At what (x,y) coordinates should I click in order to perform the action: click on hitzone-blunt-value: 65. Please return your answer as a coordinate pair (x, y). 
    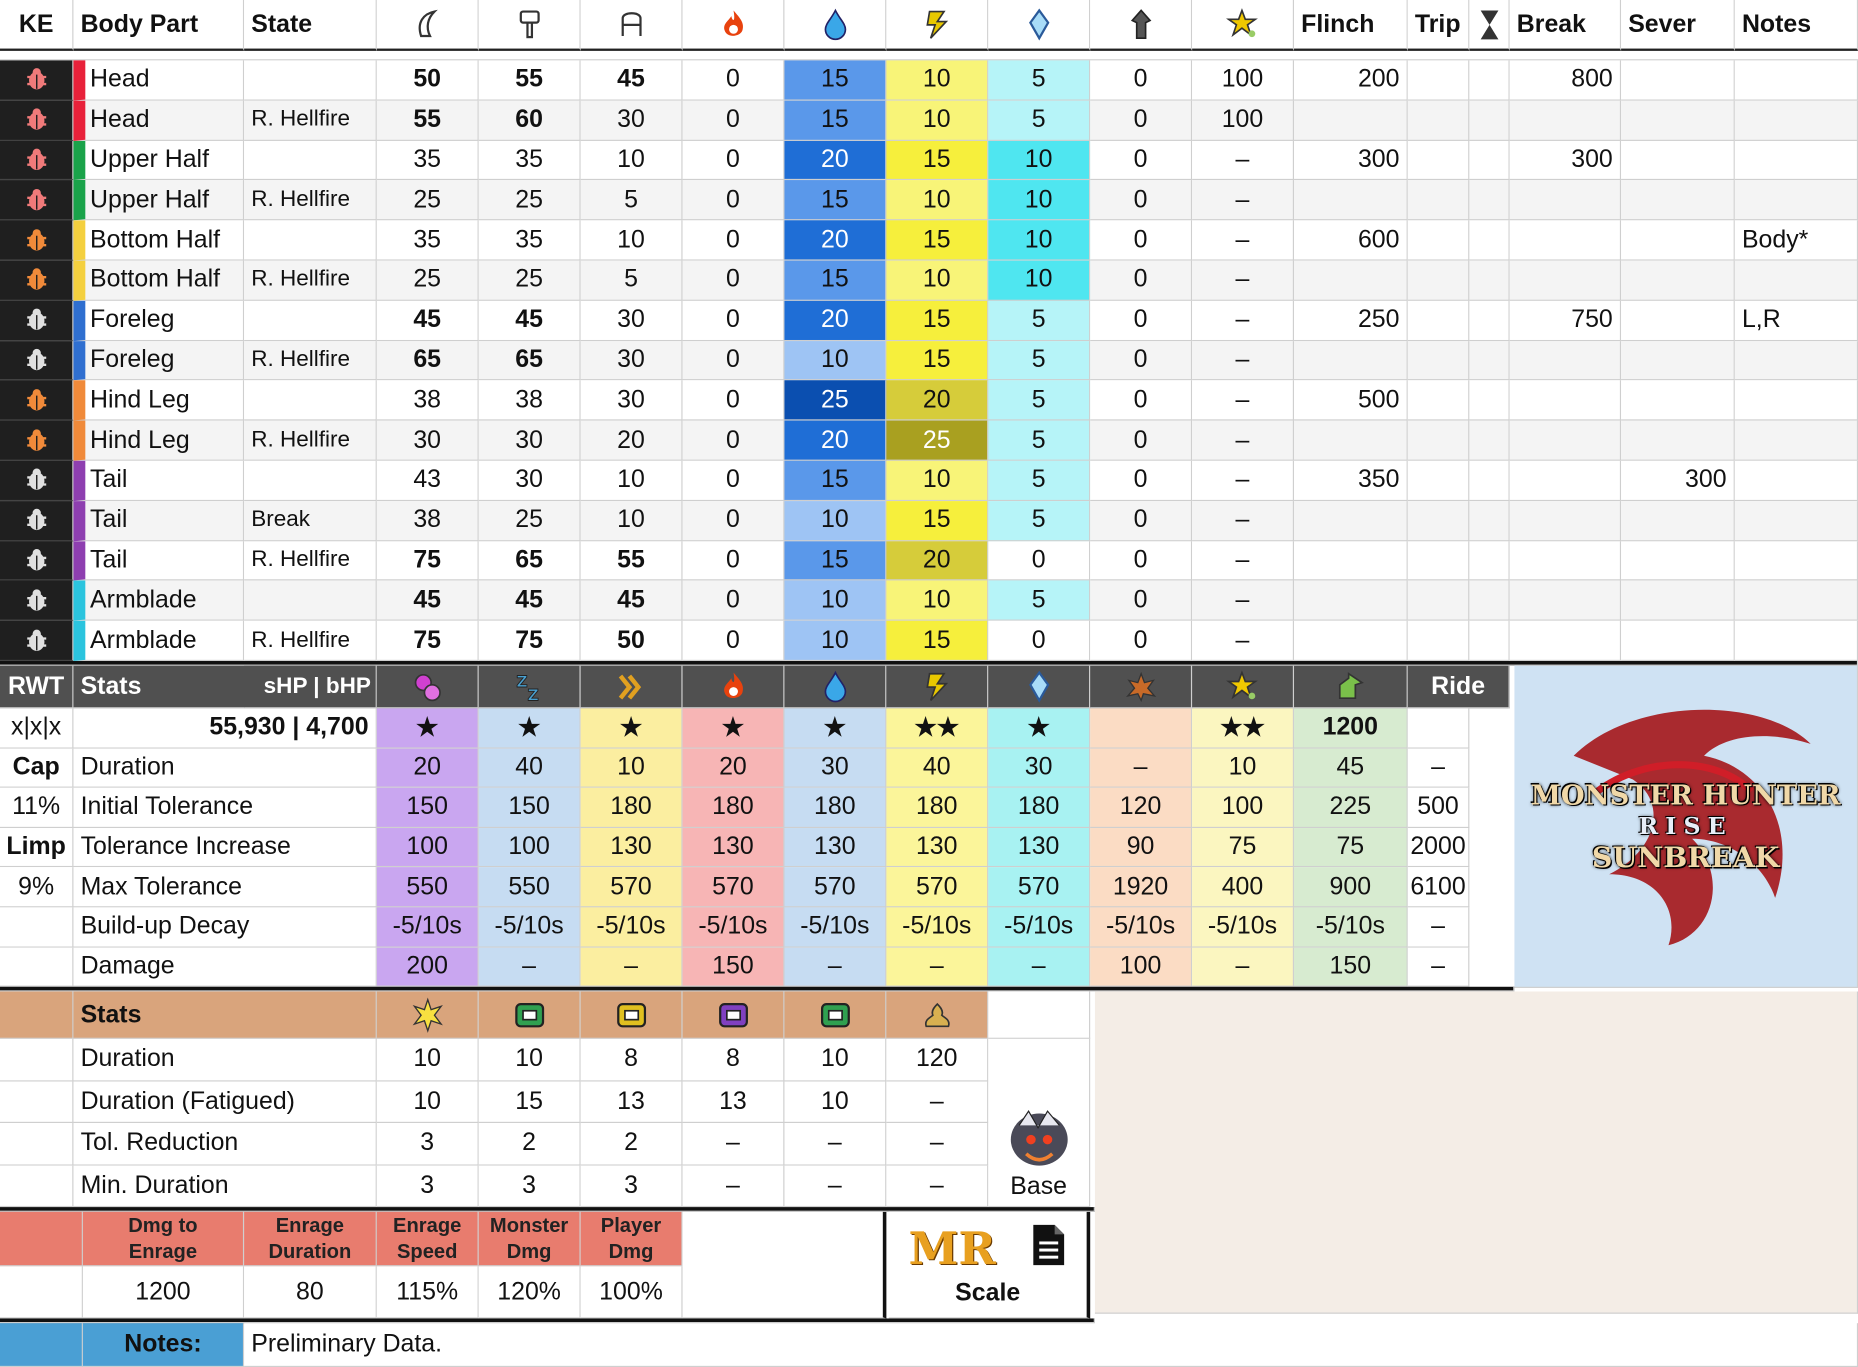
    Looking at the image, I should click on (529, 560).